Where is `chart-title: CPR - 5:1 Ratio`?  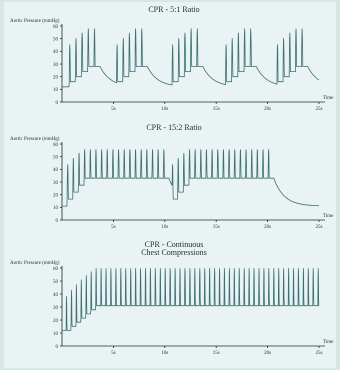
chart-title: CPR - 5:1 Ratio is located at coordinates (173, 9).